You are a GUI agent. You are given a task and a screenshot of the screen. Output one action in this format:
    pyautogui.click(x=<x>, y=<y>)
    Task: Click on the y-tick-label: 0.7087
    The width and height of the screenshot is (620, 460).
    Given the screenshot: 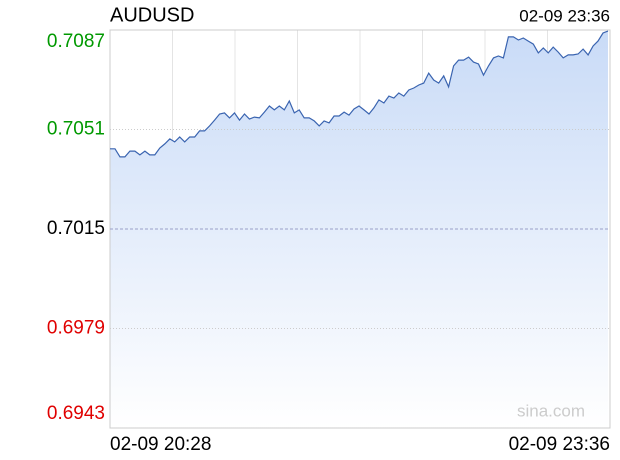 What is the action you would take?
    pyautogui.click(x=76, y=41)
    